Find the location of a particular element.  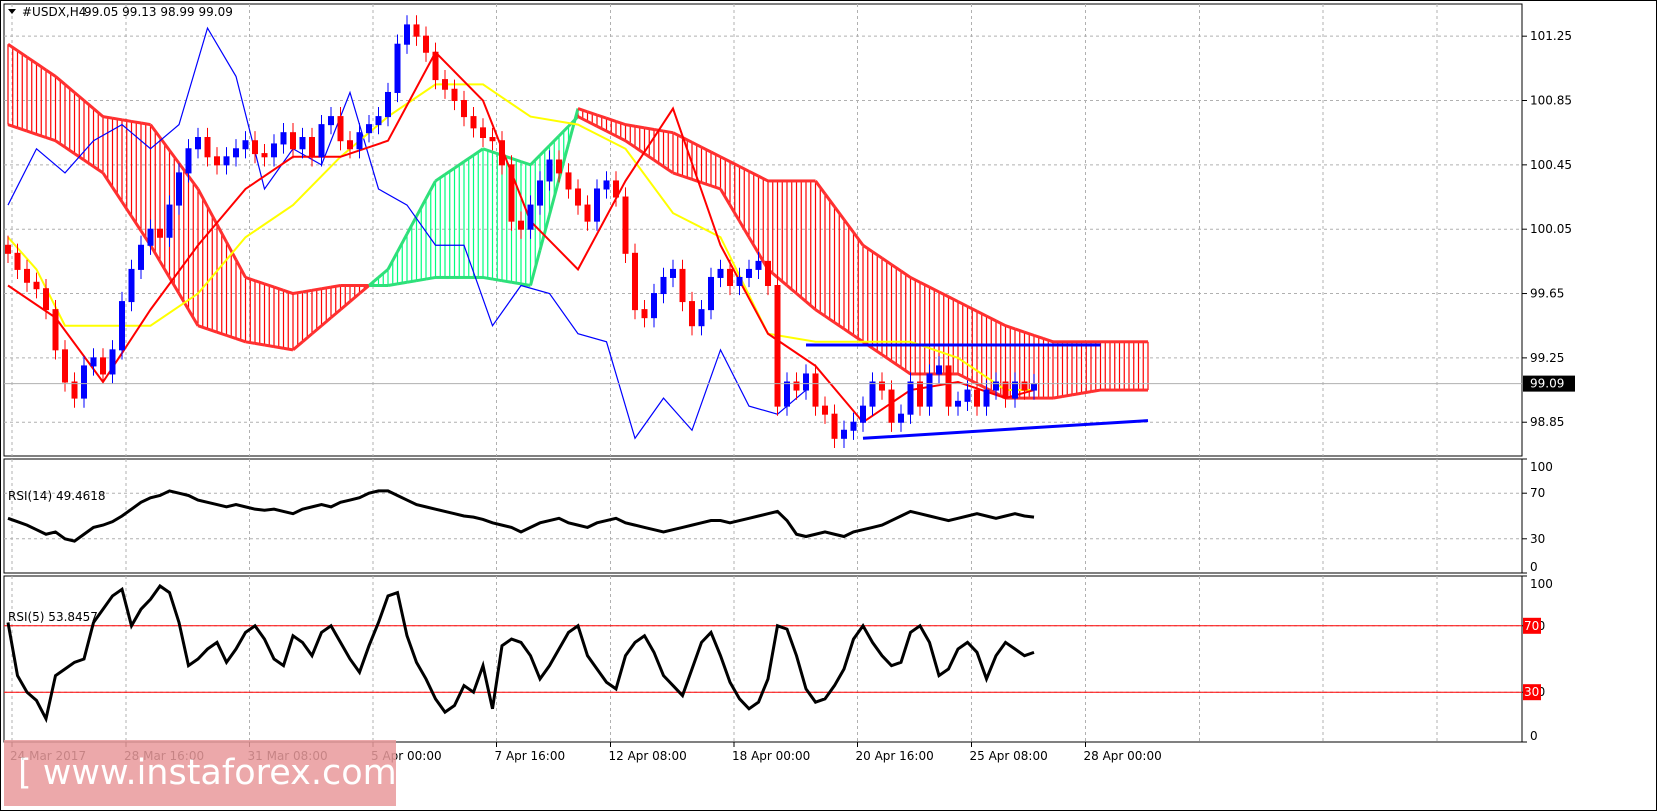

x-tick-label: 12 Apr 08:00 is located at coordinates (648, 756).